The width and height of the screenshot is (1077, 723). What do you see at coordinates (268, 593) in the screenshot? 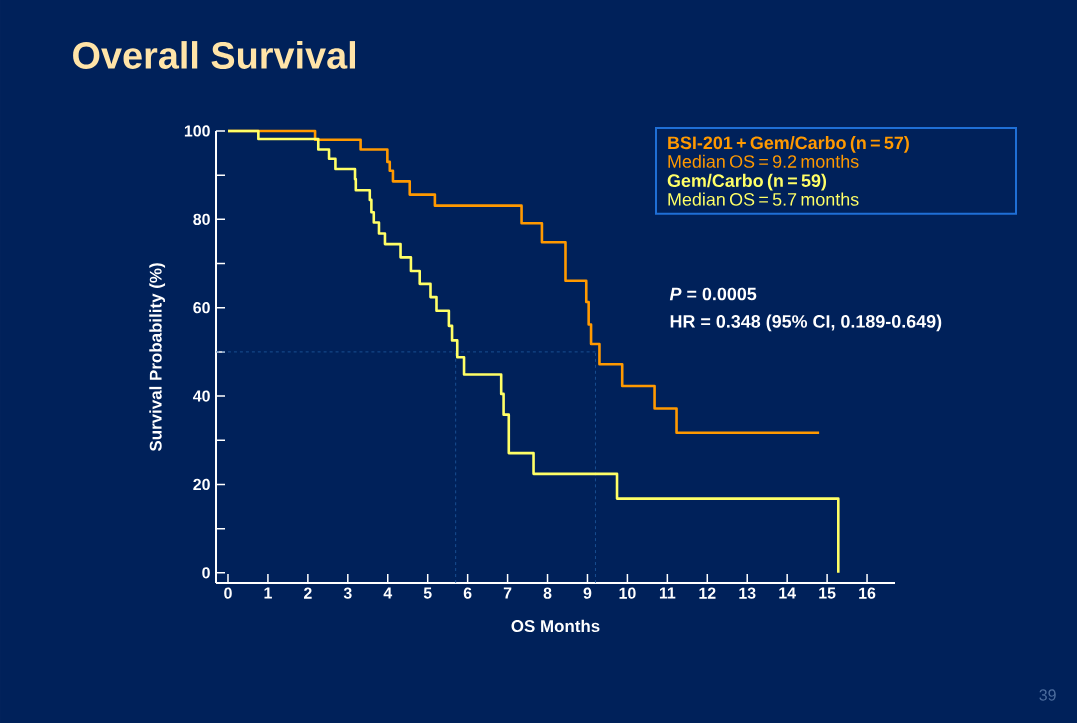
I see `x-tick-label: 1` at bounding box center [268, 593].